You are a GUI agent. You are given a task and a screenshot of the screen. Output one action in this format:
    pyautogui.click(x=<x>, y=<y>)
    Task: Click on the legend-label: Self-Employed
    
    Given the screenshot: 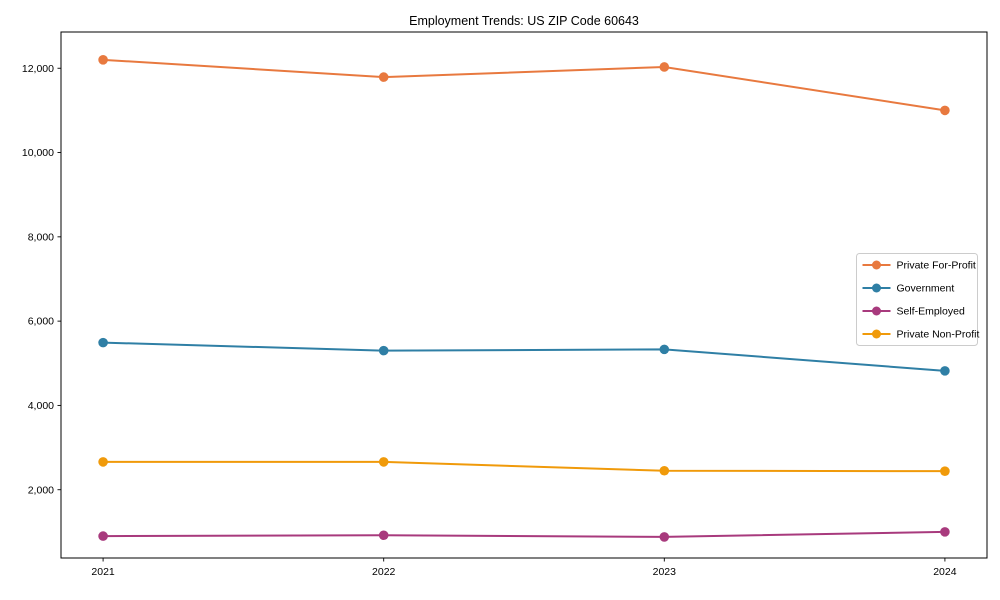 What is the action you would take?
    pyautogui.click(x=931, y=312)
    